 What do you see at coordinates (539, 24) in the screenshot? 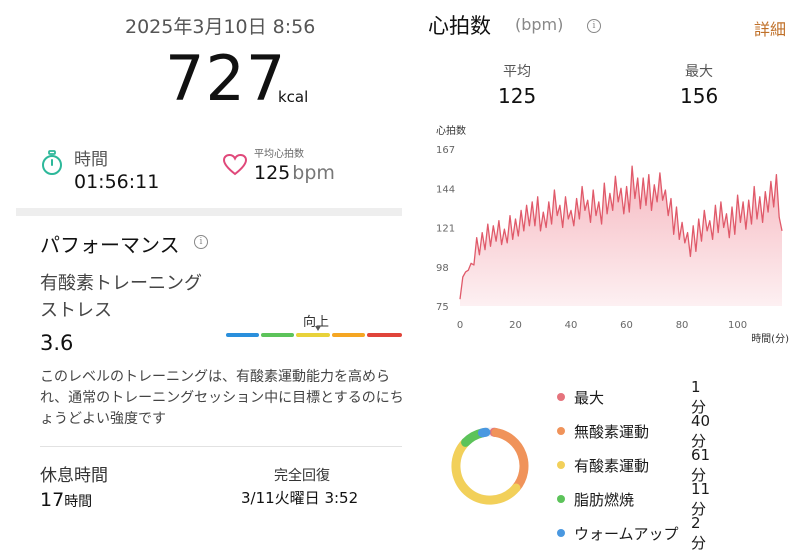
I see `heart-rate-unit: (bpm)` at bounding box center [539, 24].